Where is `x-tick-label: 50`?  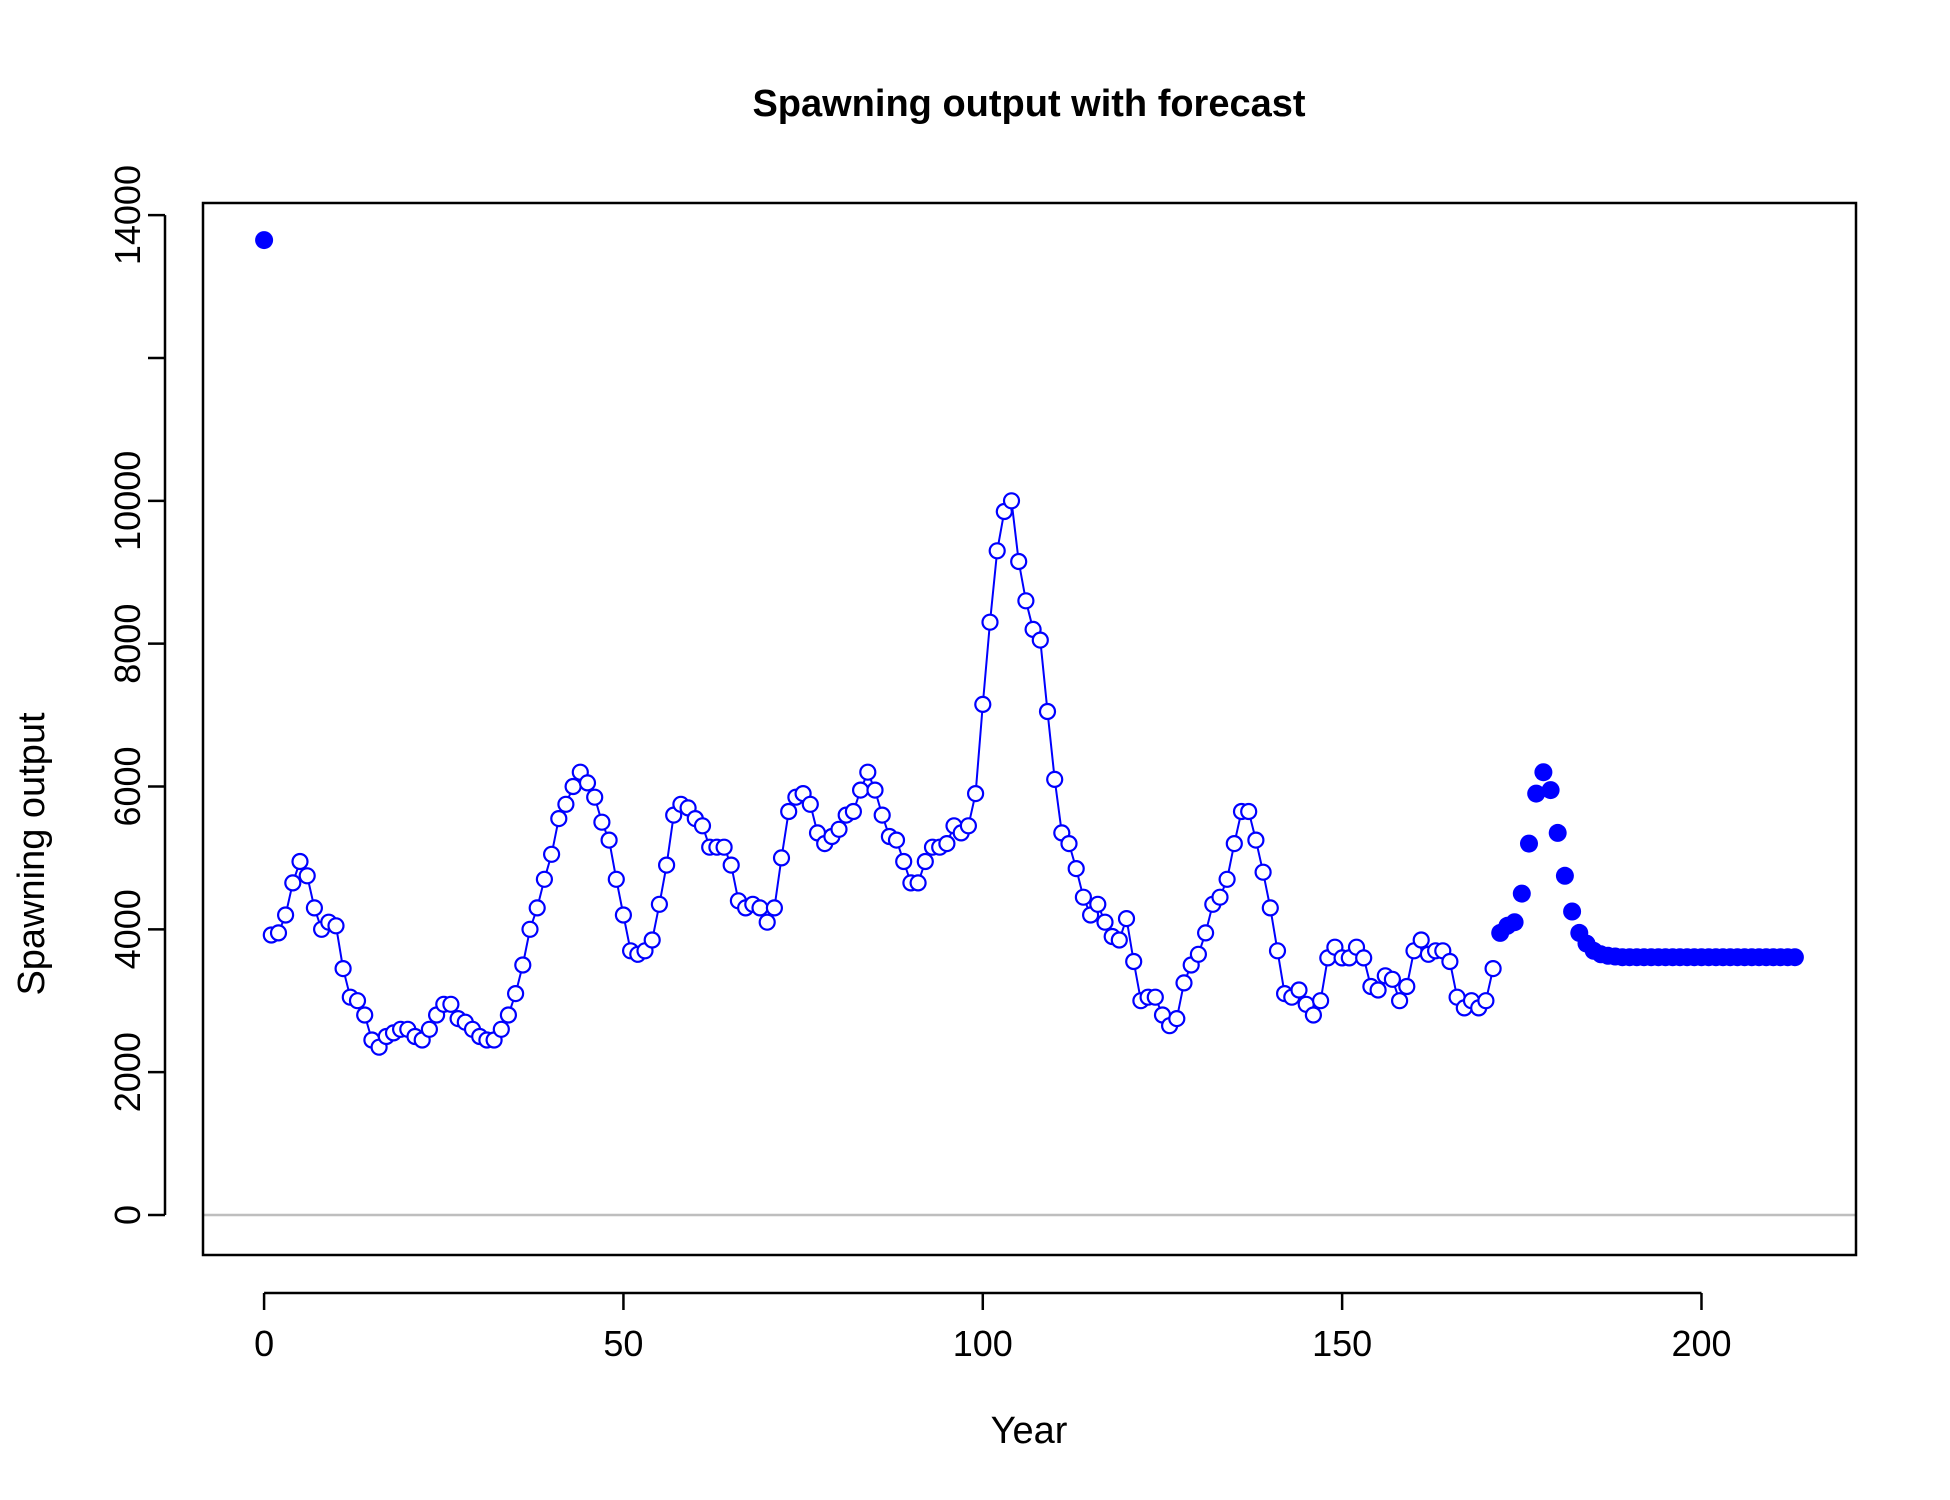 x-tick-label: 50 is located at coordinates (623, 1343).